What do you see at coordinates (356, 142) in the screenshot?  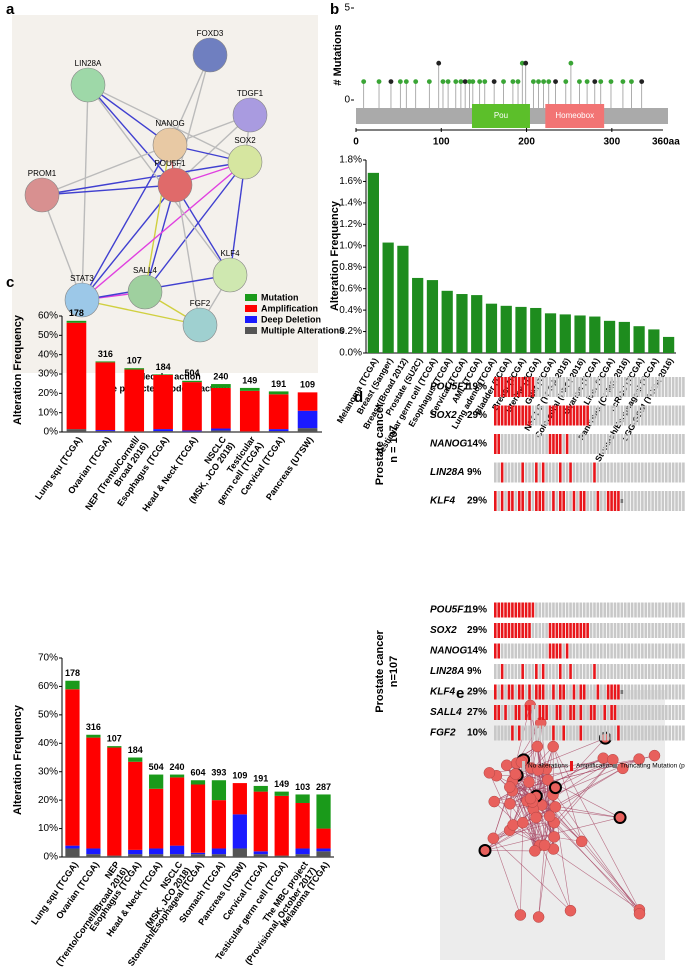 I see `x-tick-label: 0` at bounding box center [356, 142].